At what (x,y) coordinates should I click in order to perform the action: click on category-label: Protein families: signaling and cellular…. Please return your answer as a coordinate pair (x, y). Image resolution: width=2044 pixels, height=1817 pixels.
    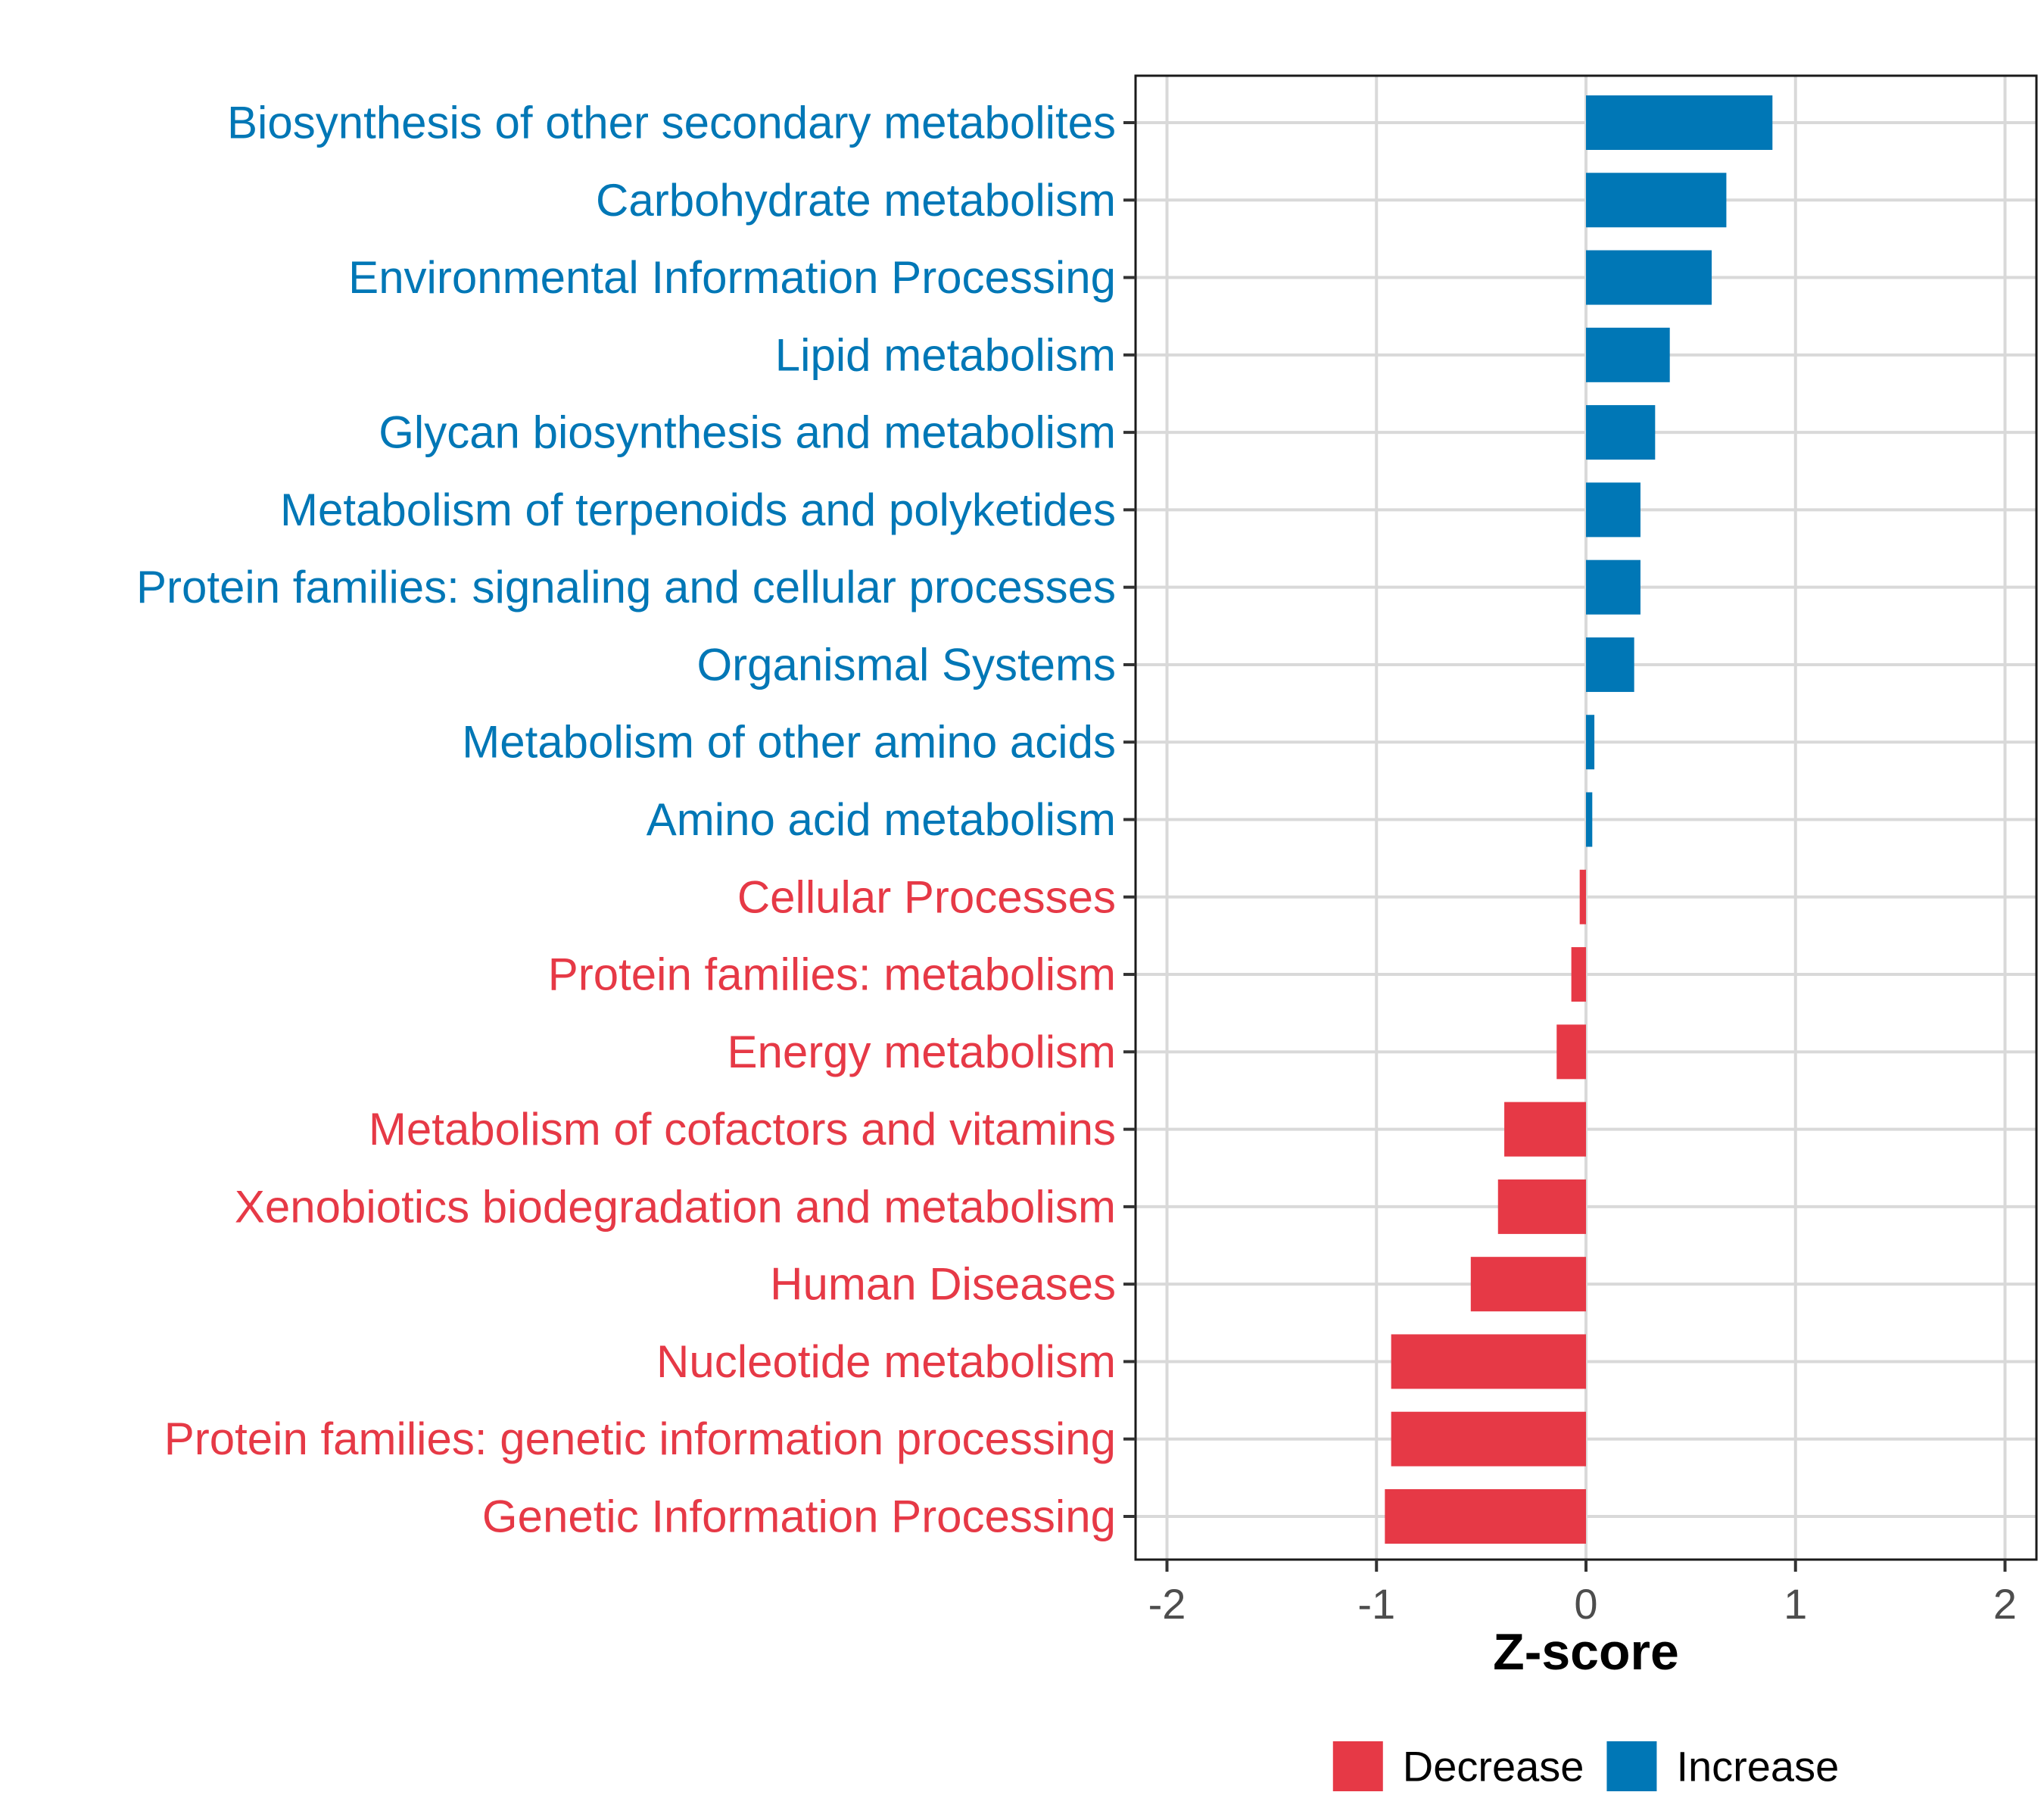
    Looking at the image, I should click on (626, 587).